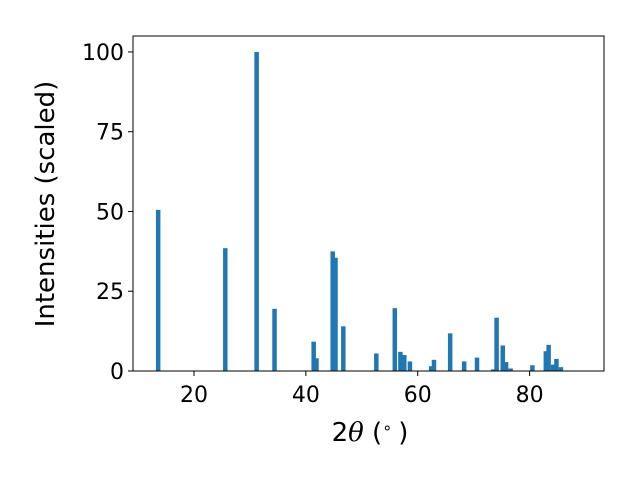  What do you see at coordinates (46, 204) in the screenshot?
I see `y-axis-label: Intensities (scaled)` at bounding box center [46, 204].